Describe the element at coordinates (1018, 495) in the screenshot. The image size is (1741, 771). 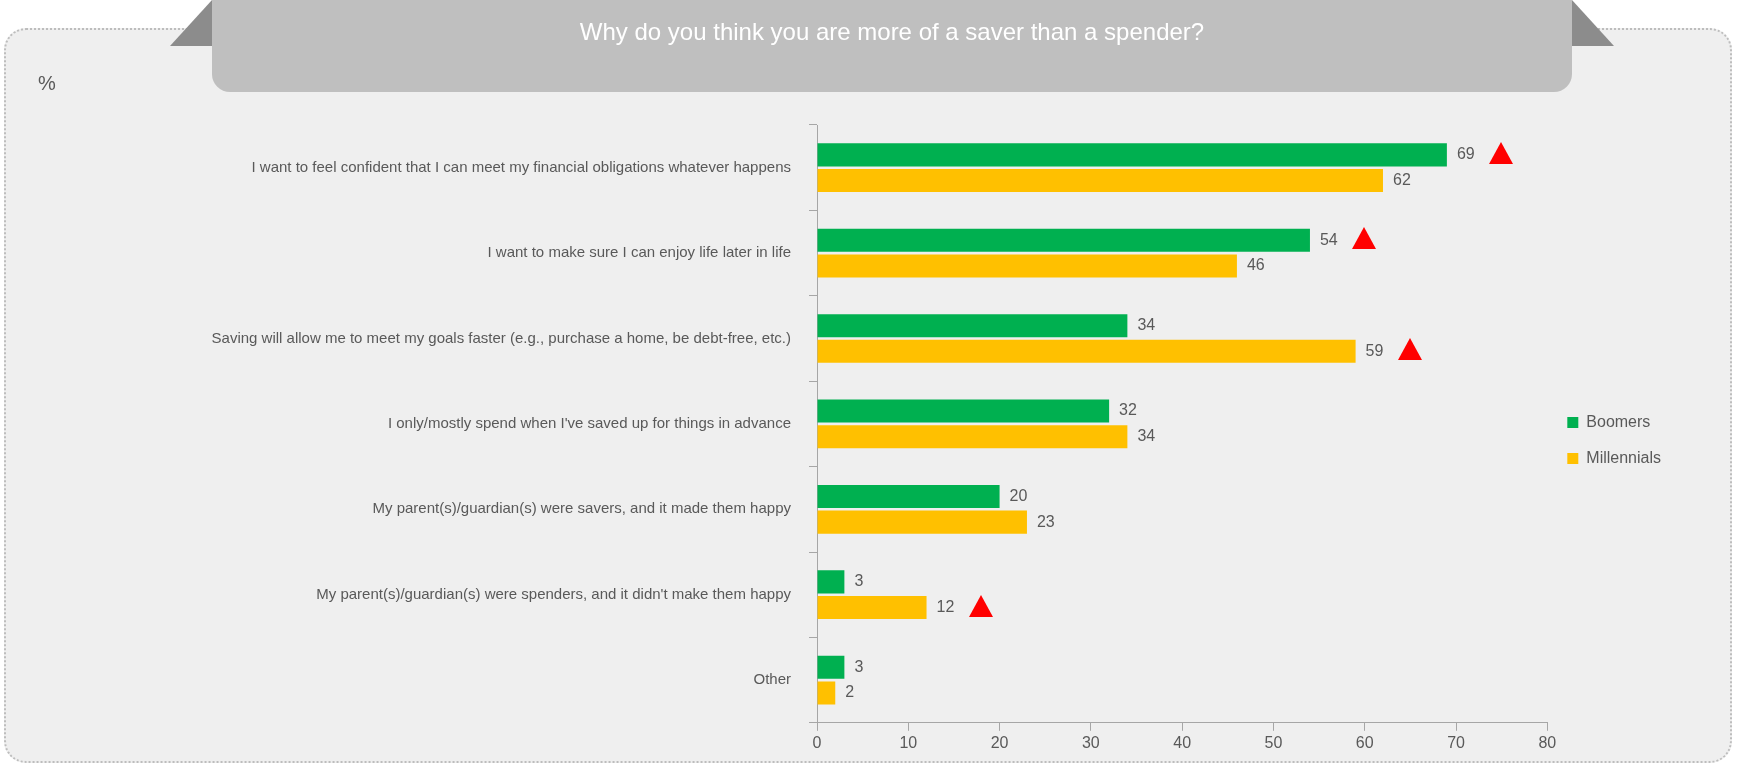
I see `data-label: 20` at that location.